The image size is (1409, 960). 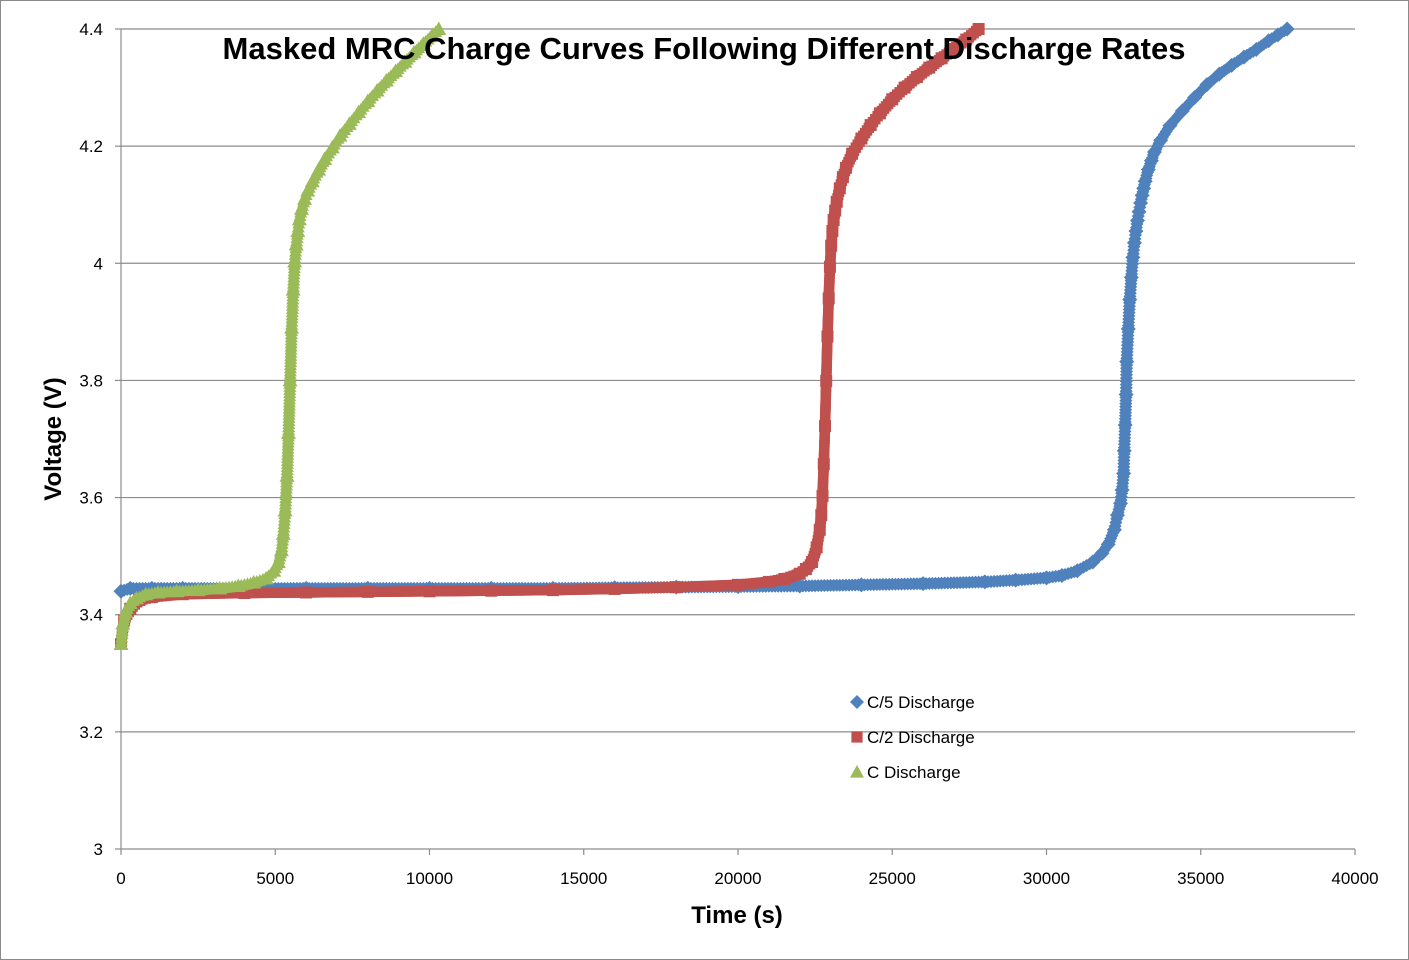 I want to click on x-tick-label: 10000, so click(x=429, y=878).